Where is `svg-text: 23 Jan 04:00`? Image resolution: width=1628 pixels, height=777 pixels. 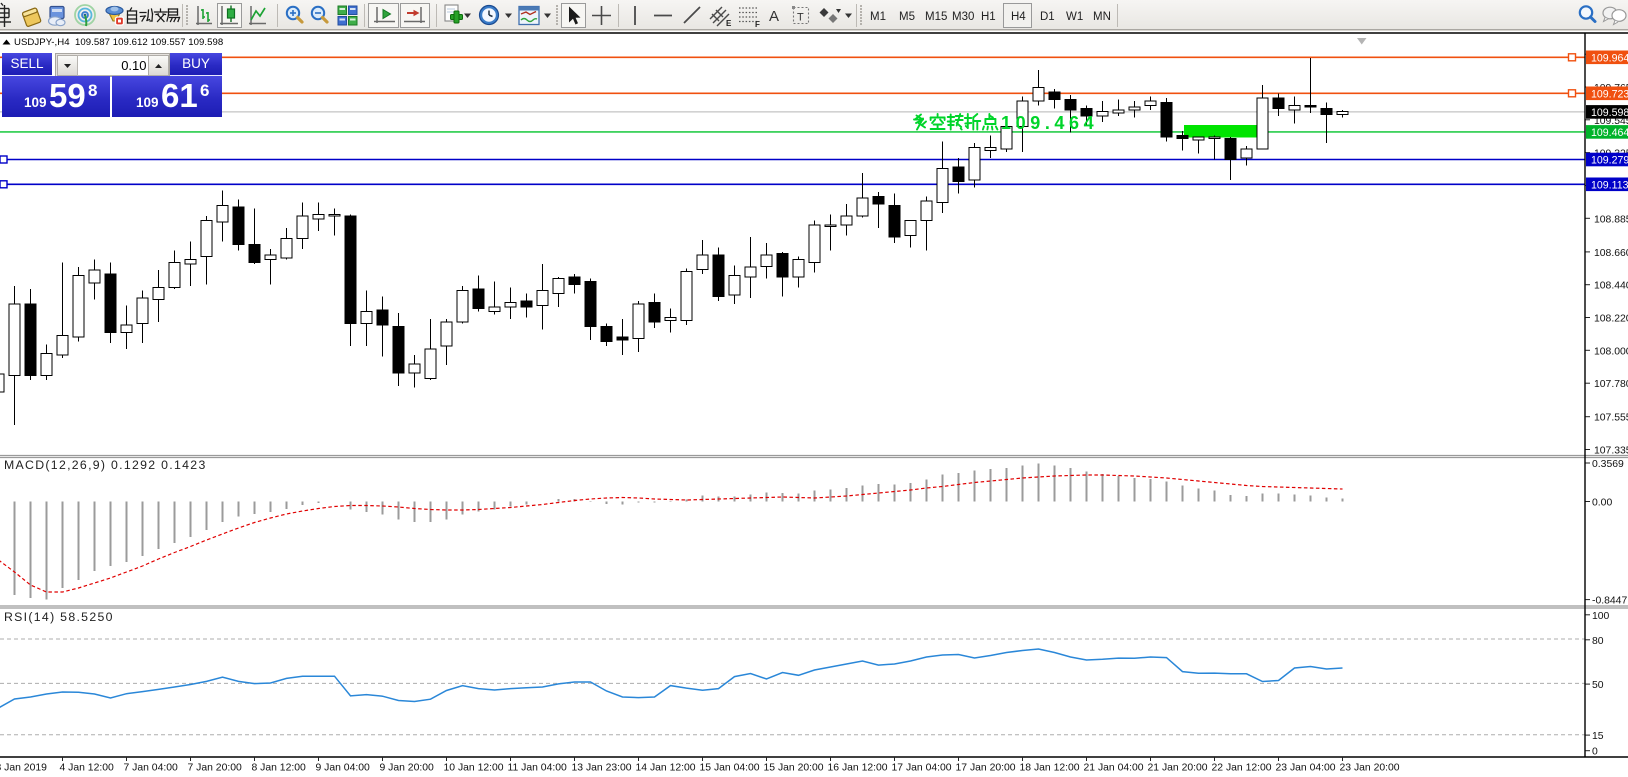 svg-text: 23 Jan 04:00 is located at coordinates (1306, 768).